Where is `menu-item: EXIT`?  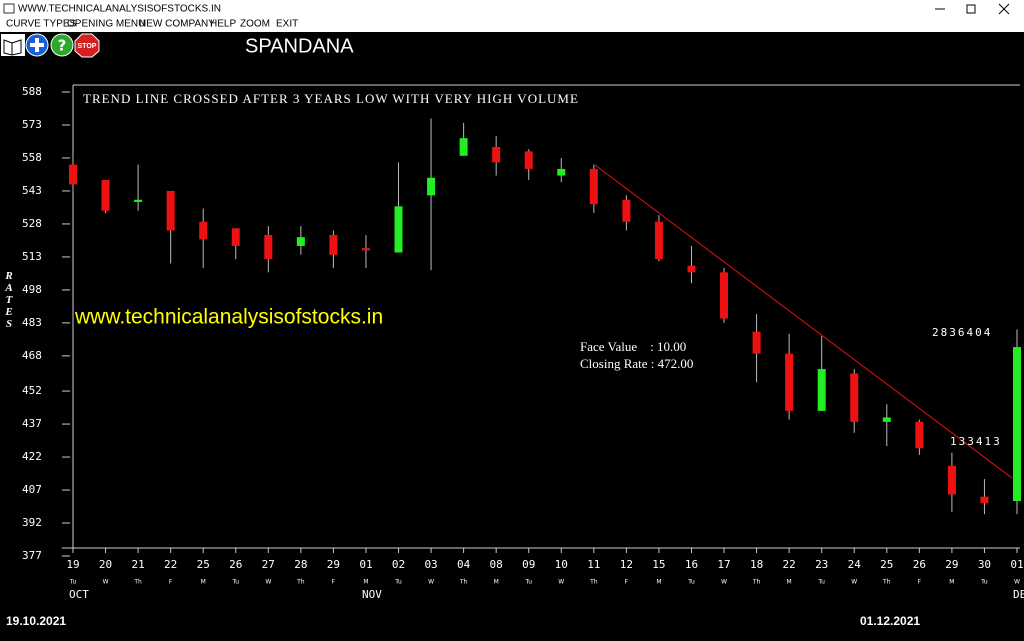 menu-item: EXIT is located at coordinates (287, 24).